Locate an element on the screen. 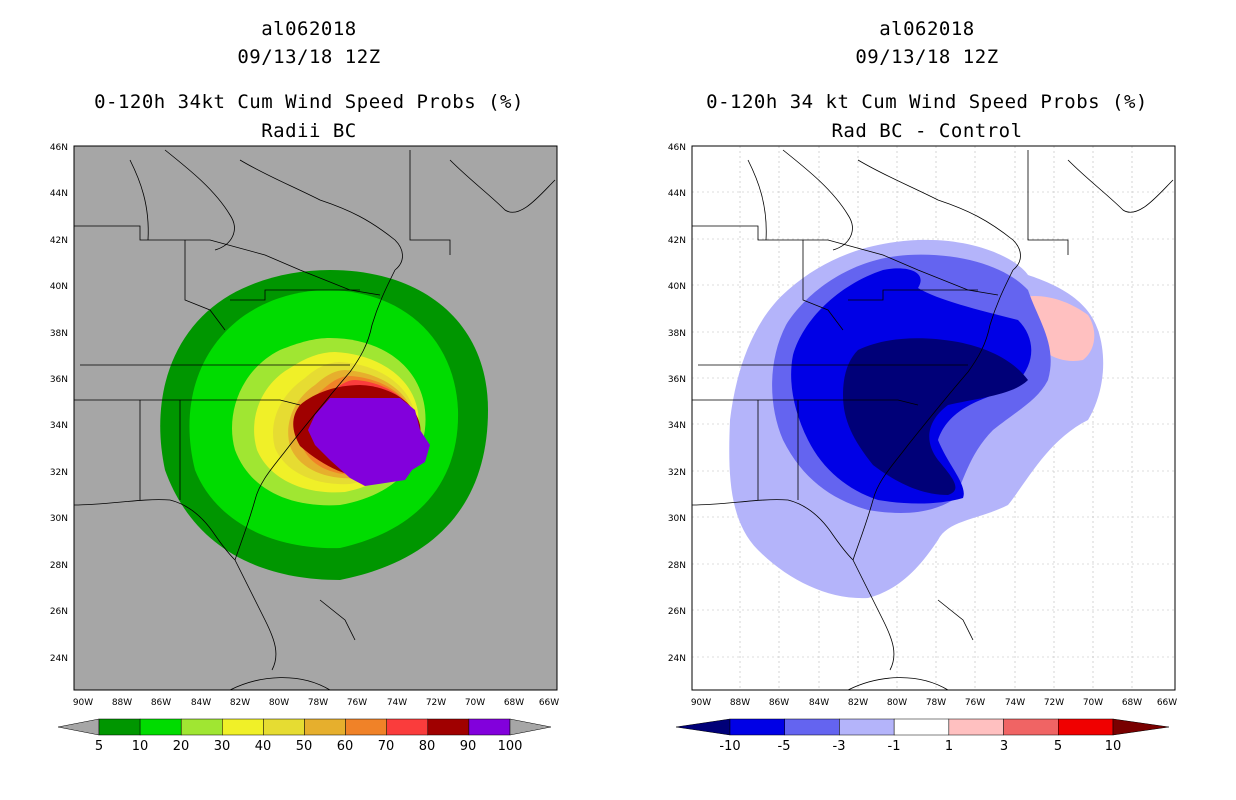 The image size is (1236, 800). colorbar: -10 -5 -3 -1 1 3 5 10 is located at coordinates (922, 736).